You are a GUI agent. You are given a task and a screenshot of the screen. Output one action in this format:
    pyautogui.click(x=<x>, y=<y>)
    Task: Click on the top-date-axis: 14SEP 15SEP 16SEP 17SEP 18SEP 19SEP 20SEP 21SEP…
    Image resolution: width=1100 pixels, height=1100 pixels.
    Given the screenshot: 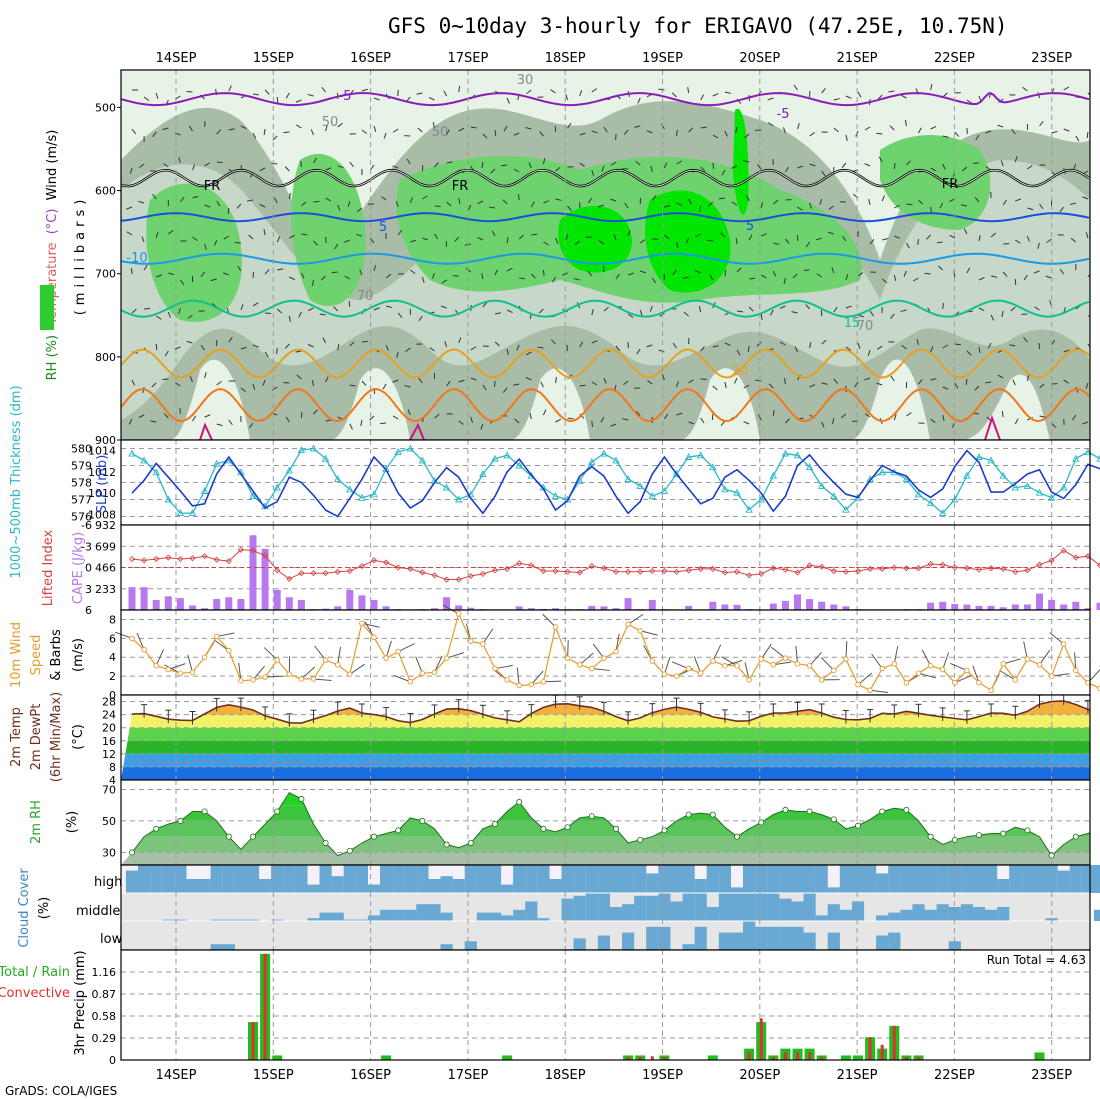 What is the action you would take?
    pyautogui.click(x=614, y=58)
    